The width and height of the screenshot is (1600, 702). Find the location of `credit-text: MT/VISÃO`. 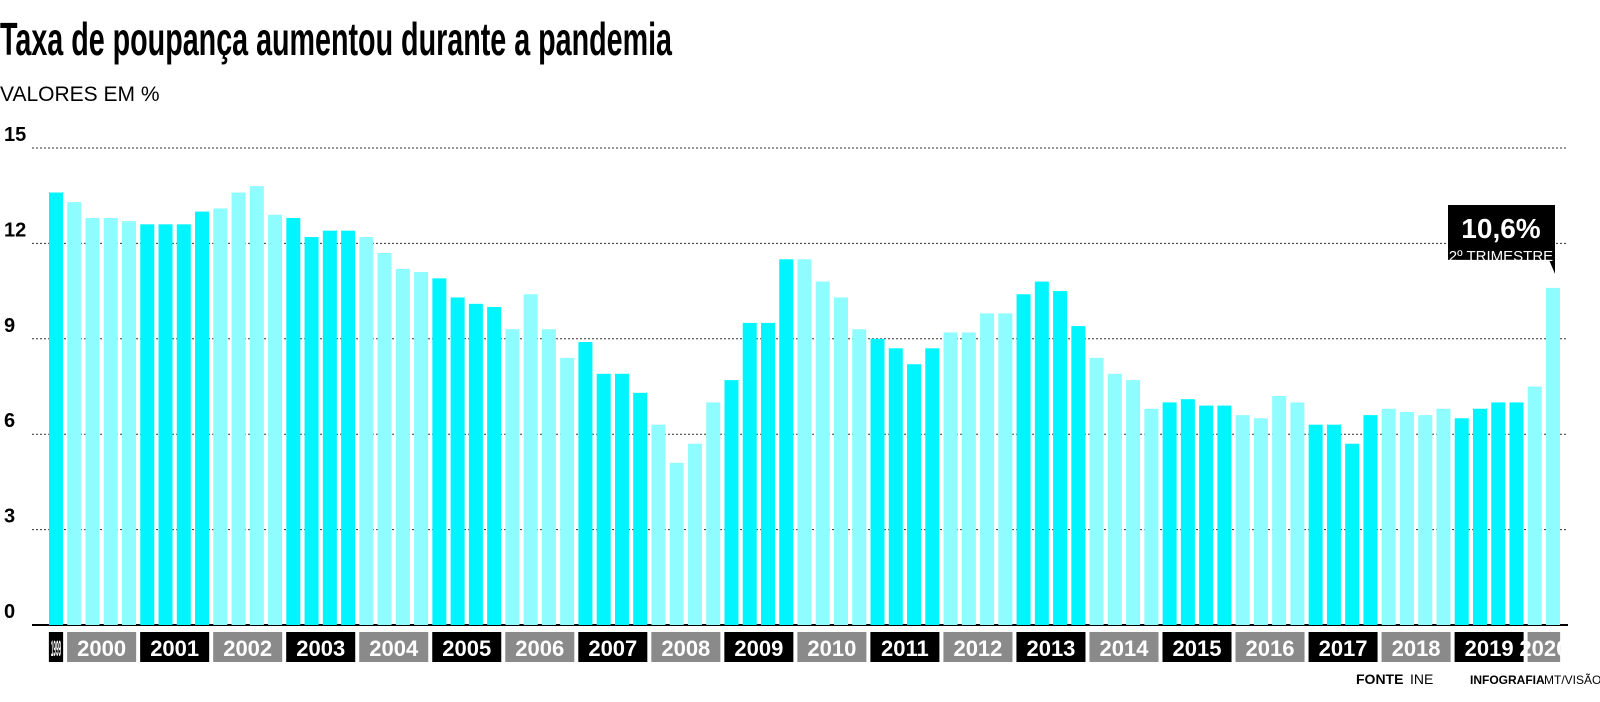

credit-text: MT/VISÃO is located at coordinates (1572, 680).